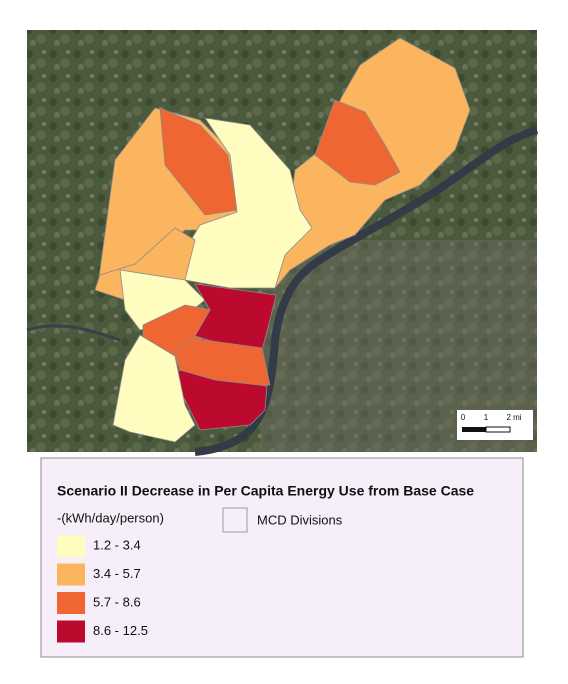 Image resolution: width=568 pixels, height=684 pixels. Describe the element at coordinates (102, 589) in the screenshot. I see `legend-classes: 1.2 - 3.4 3.4 - 5.7 5.7 - 8.6 8.6 - 12.5` at that location.